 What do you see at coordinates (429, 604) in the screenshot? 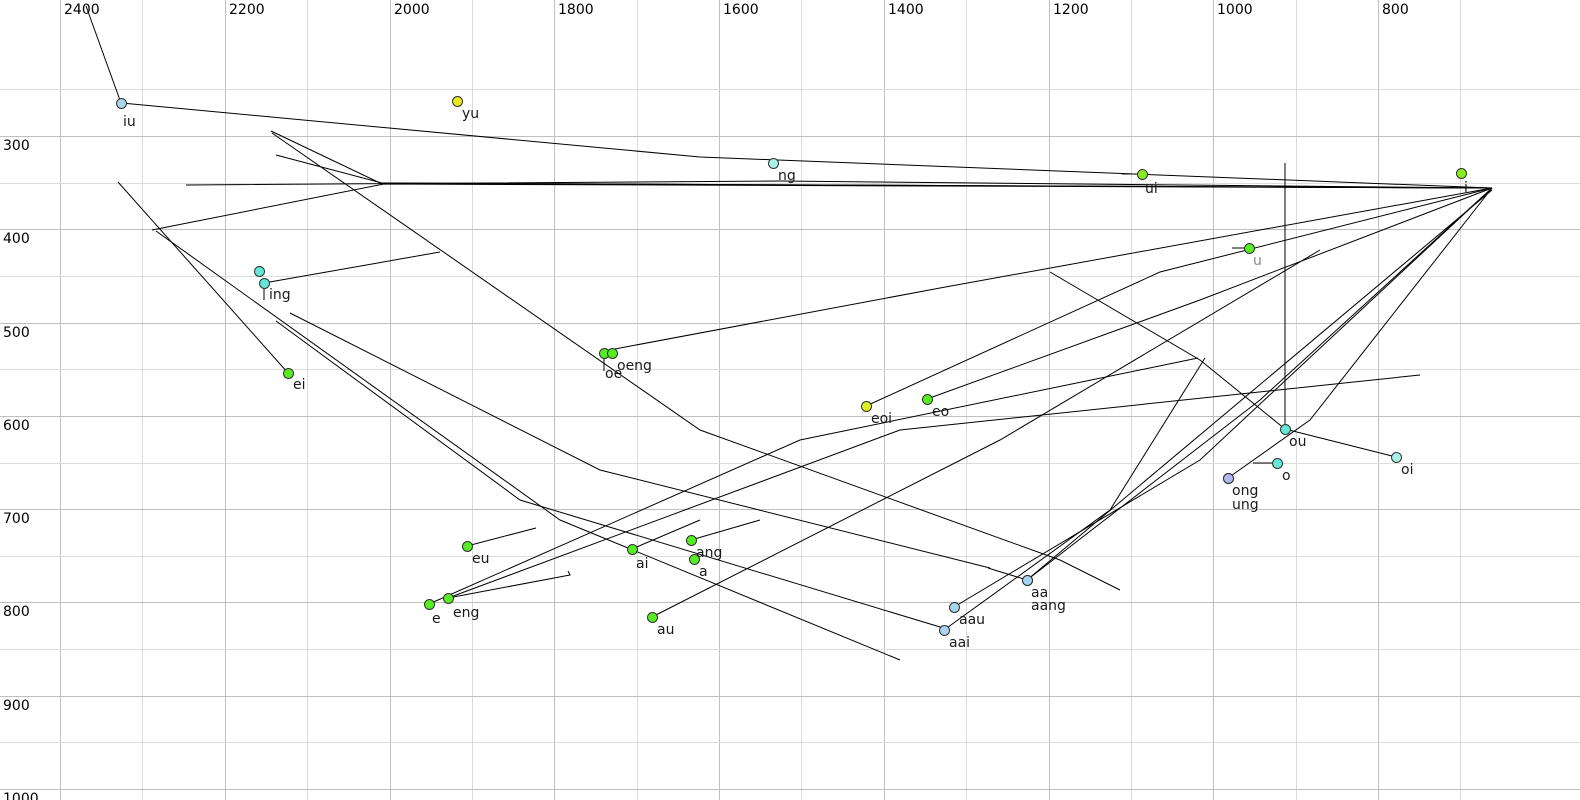
I see `vowel-point-e` at bounding box center [429, 604].